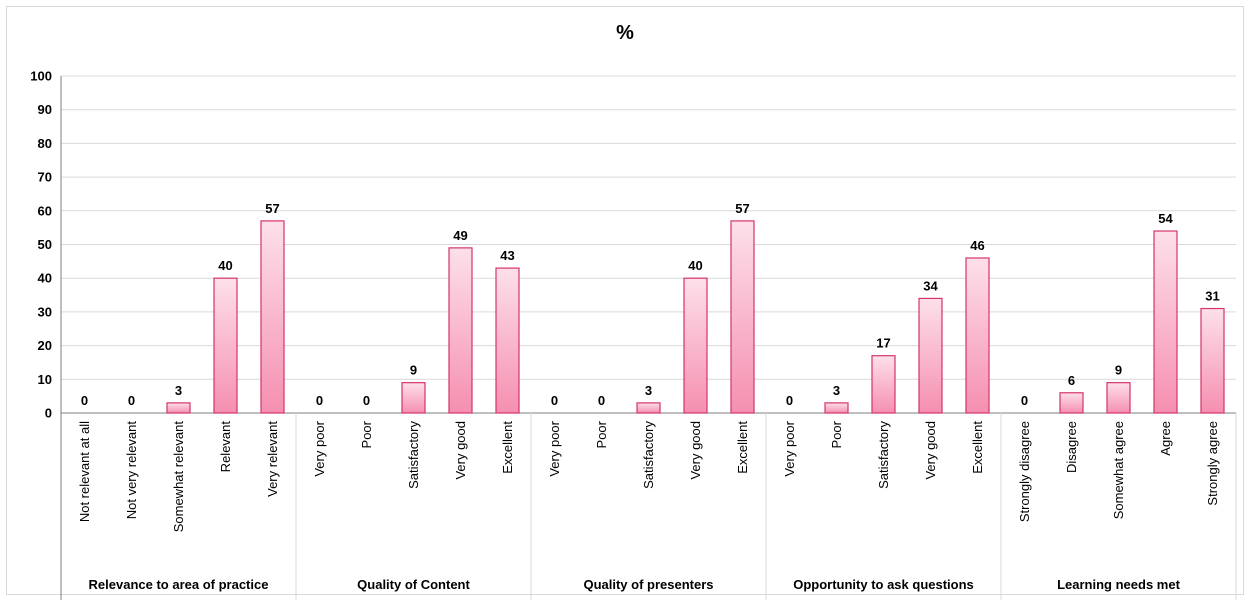 The height and width of the screenshot is (601, 1250). Describe the element at coordinates (883, 343) in the screenshot. I see `data-label: 17` at that location.